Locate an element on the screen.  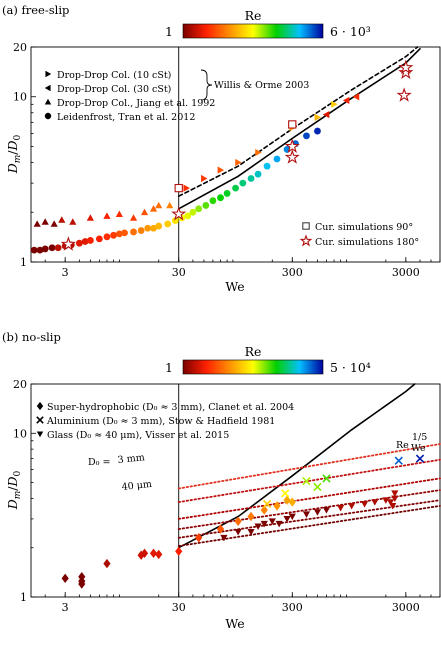
svg-text: Dm/D0 is located at coordinates (14, 154).